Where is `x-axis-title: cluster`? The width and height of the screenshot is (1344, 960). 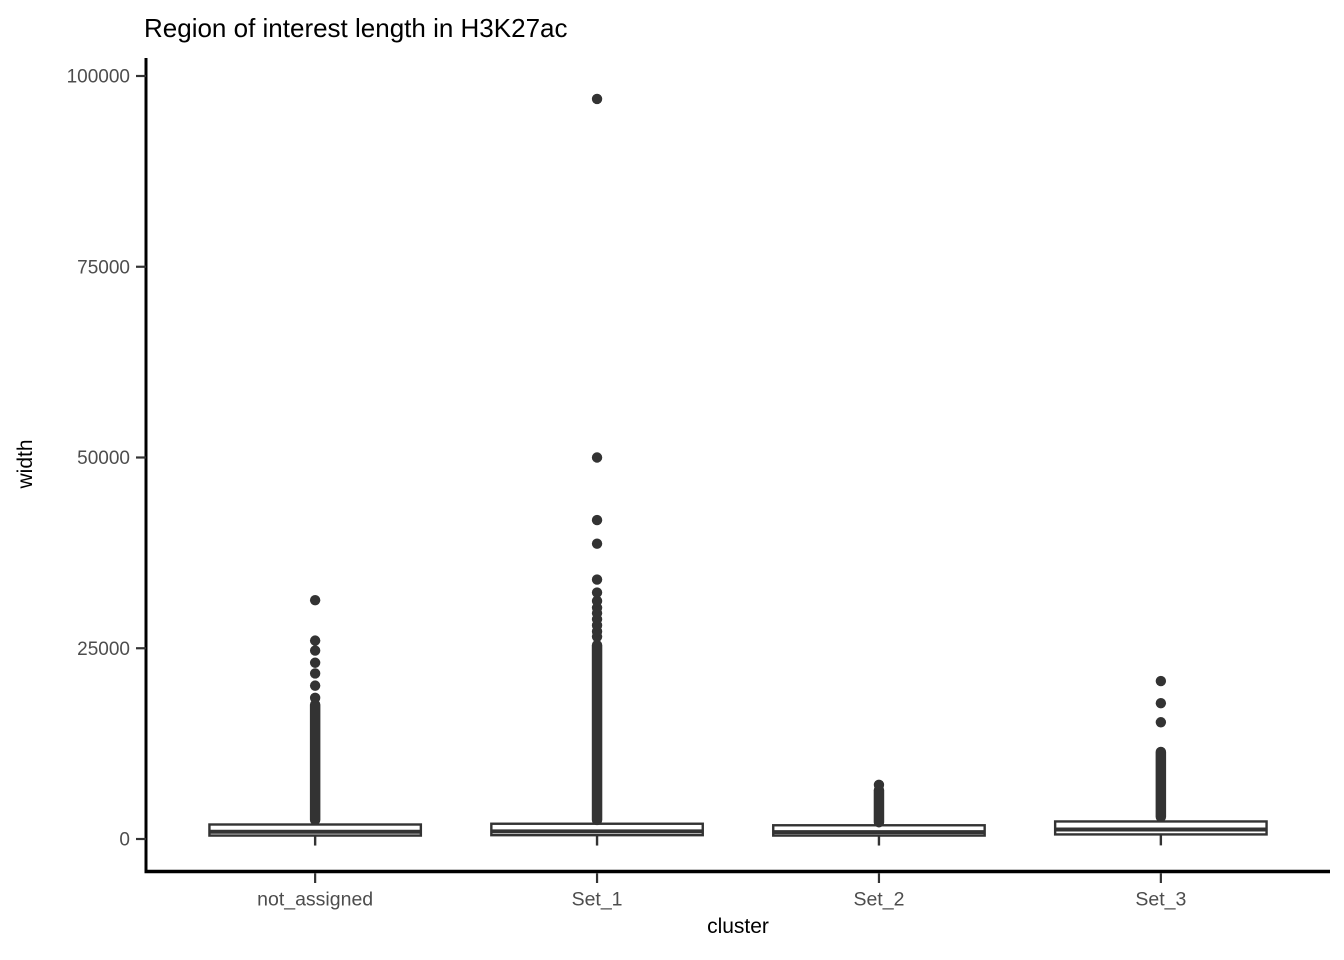 x-axis-title: cluster is located at coordinates (738, 926).